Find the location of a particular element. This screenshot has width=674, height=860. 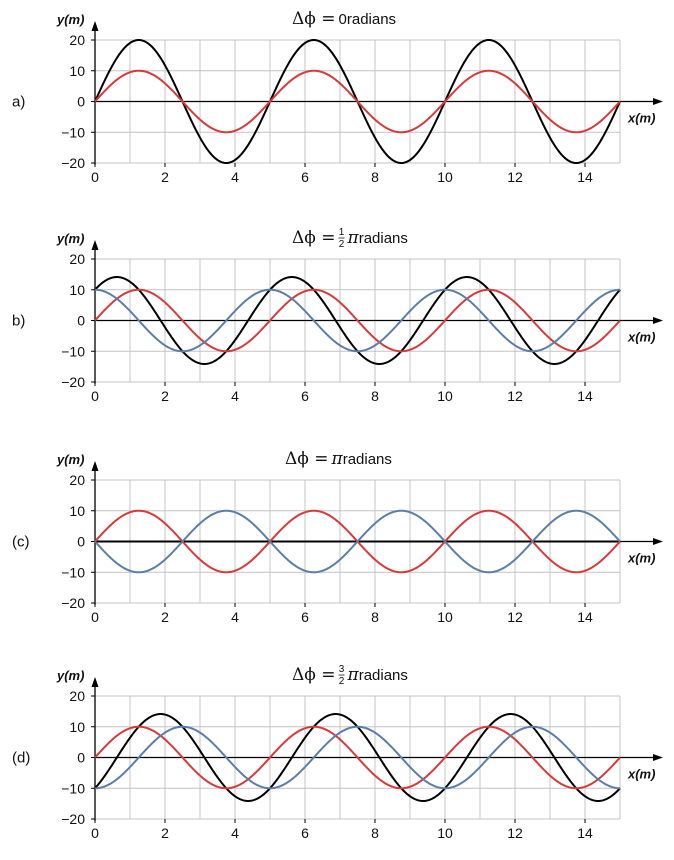

panel-title: Δϕ = 32 π radians is located at coordinates (350, 675).